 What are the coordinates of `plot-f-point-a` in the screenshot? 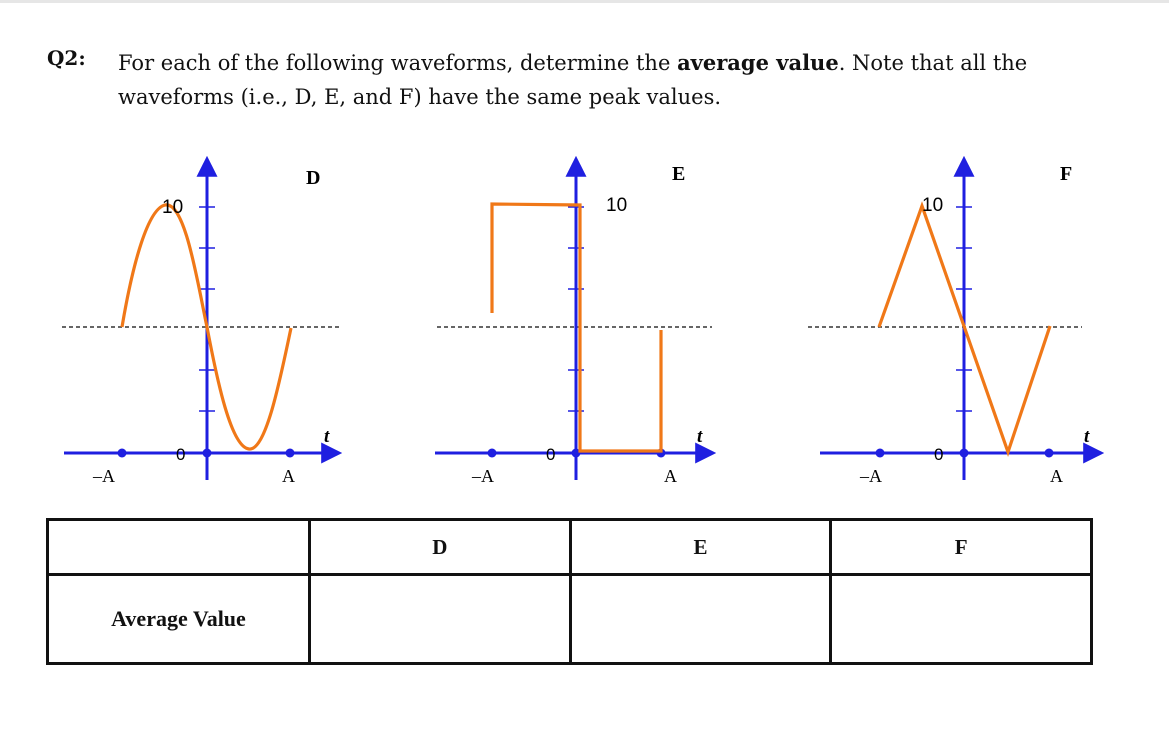 It's located at (1049, 453).